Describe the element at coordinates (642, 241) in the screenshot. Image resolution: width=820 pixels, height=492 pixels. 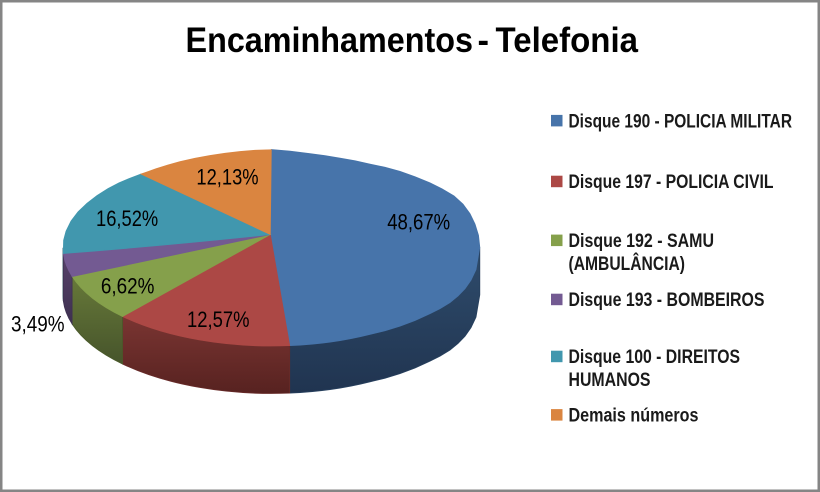
I see `svg-text: Disque 192 - SAMU` at that location.